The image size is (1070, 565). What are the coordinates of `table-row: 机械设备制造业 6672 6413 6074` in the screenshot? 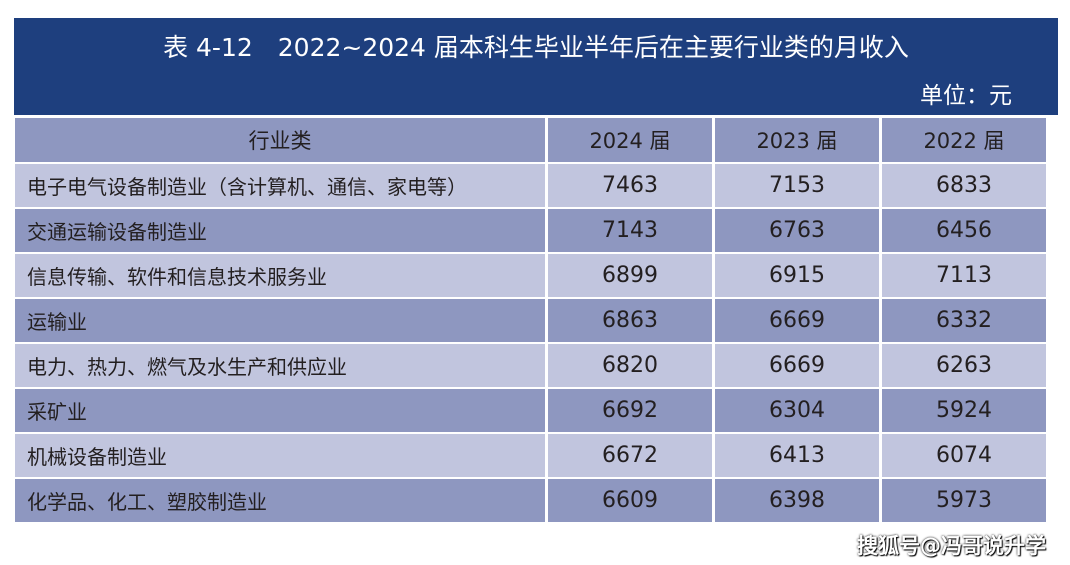 It's located at (530, 455).